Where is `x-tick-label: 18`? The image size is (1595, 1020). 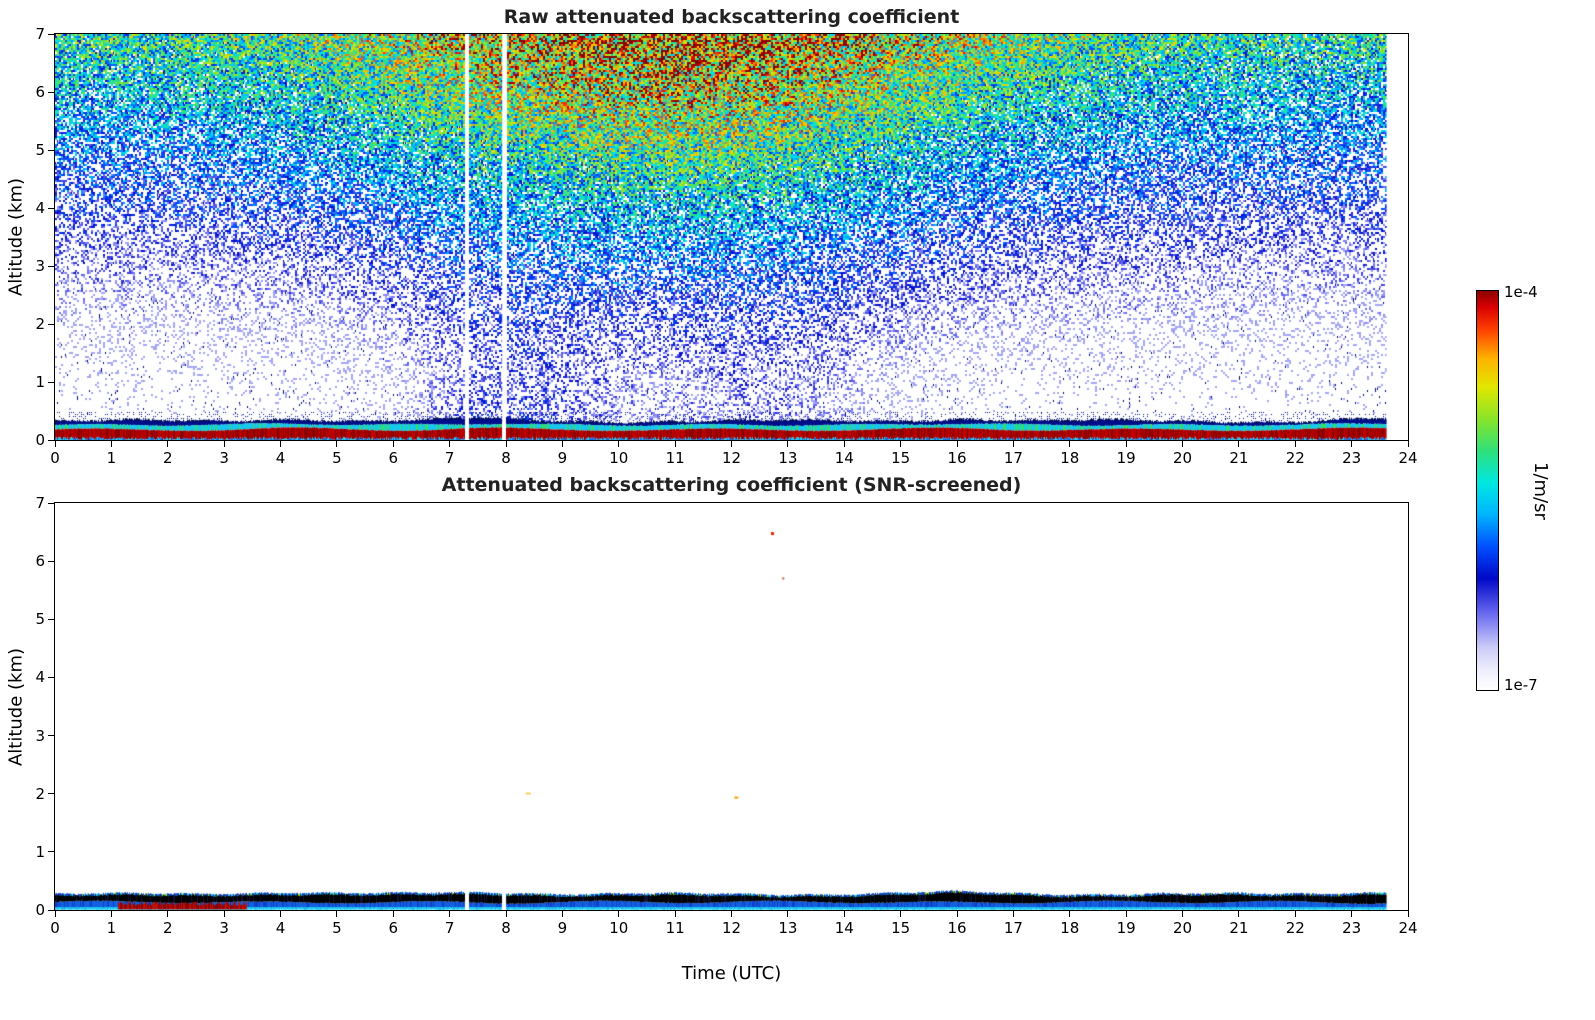
x-tick-label: 18 is located at coordinates (1070, 458).